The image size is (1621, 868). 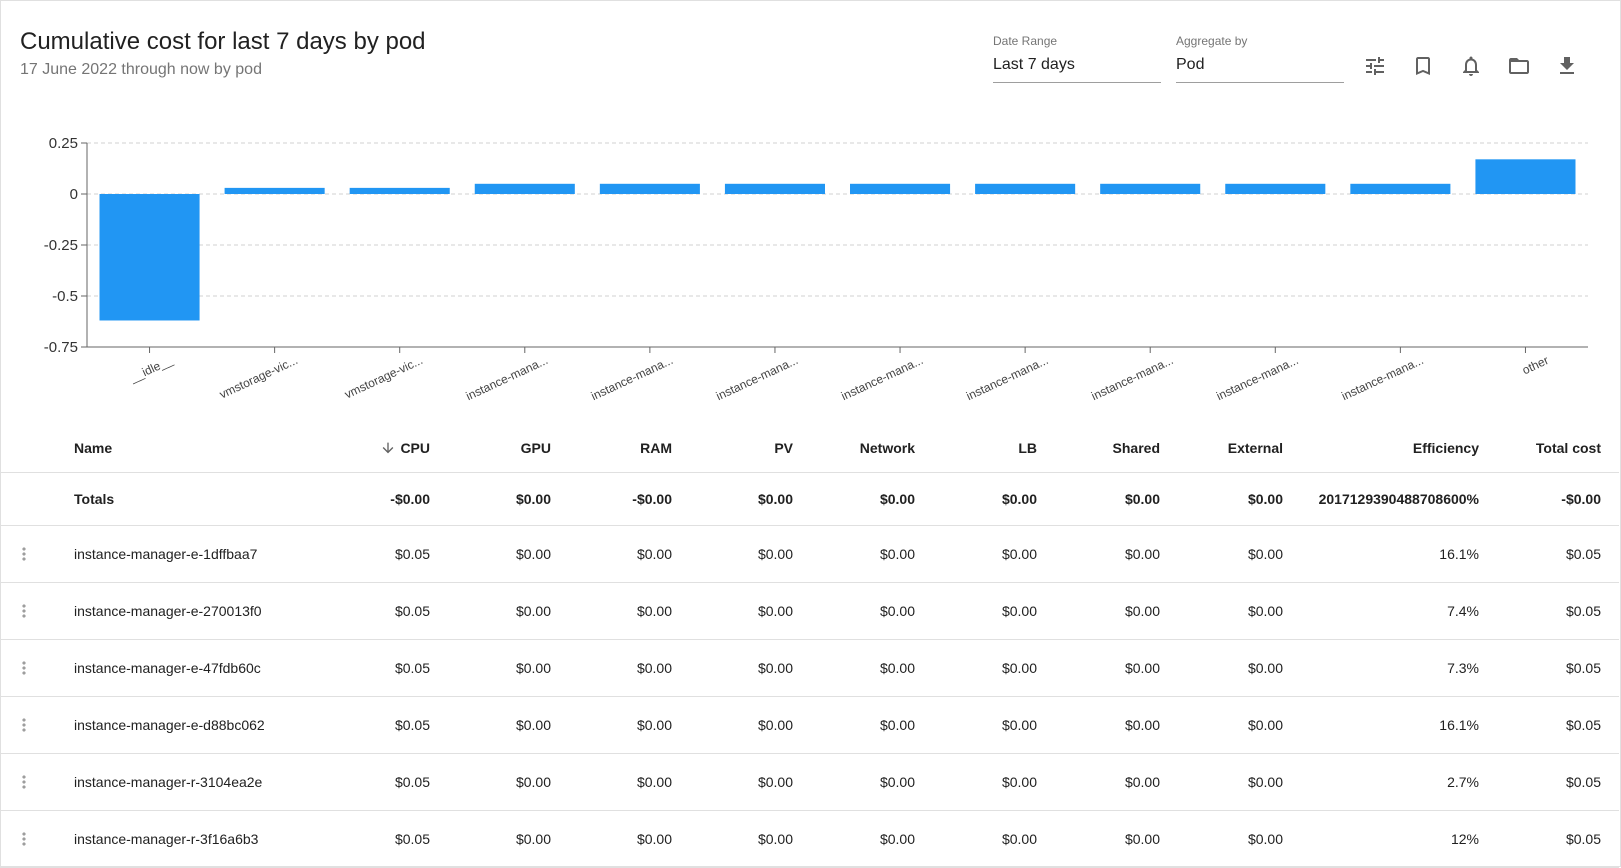 What do you see at coordinates (1423, 66) in the screenshot?
I see `bookmark-icon` at bounding box center [1423, 66].